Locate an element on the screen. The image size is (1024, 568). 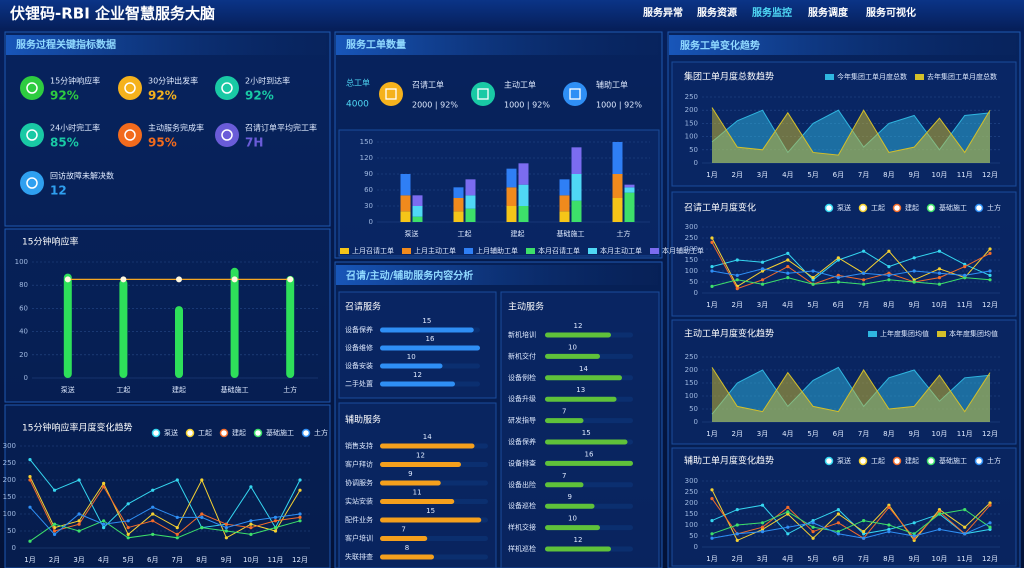
nav-item: 服务调度 is located at coordinates (828, 12).